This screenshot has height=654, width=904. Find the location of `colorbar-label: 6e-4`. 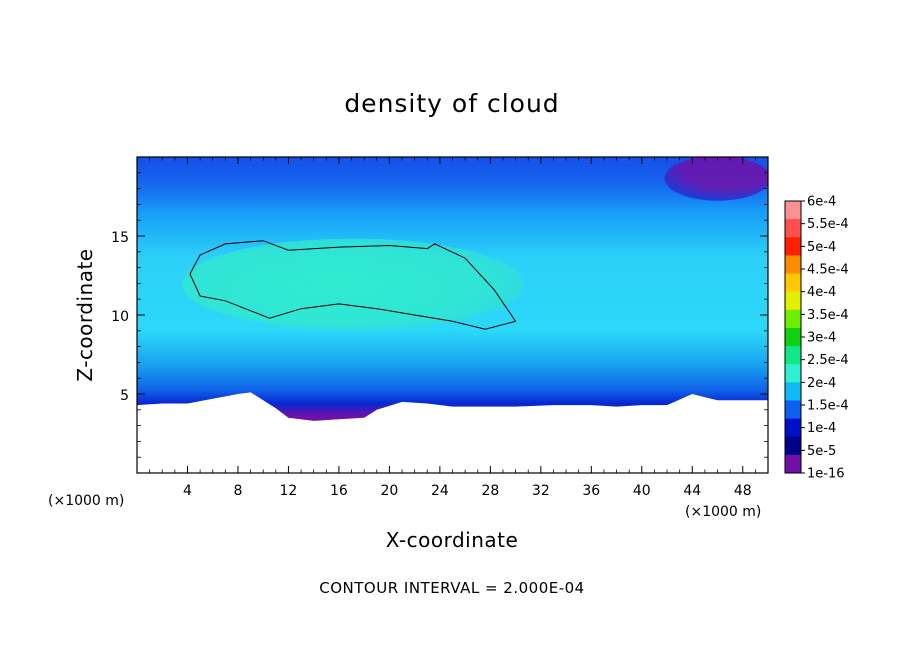

colorbar-label: 6e-4 is located at coordinates (821, 202).